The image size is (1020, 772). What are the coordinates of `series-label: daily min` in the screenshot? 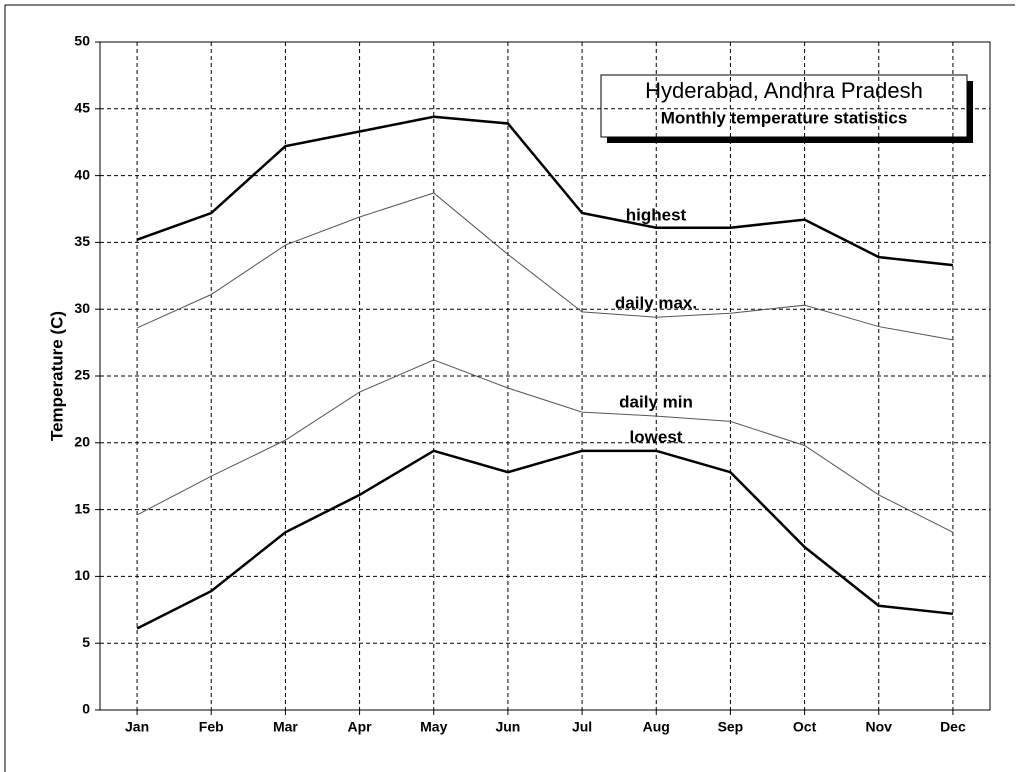 It's located at (656, 401).